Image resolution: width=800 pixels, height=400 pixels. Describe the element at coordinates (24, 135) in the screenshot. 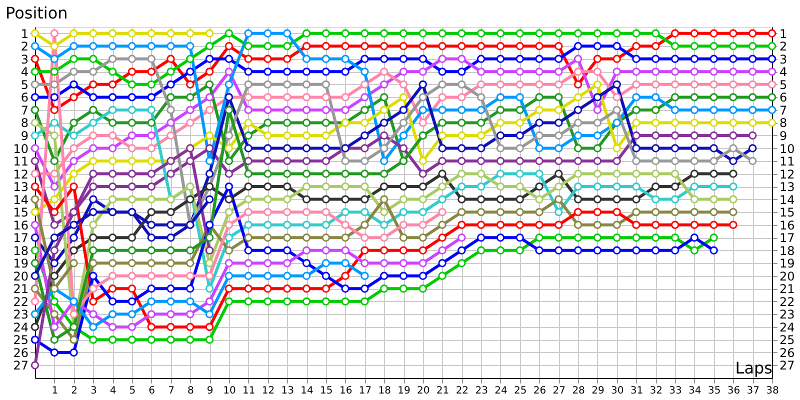

I see `y-tick-label: 9` at that location.